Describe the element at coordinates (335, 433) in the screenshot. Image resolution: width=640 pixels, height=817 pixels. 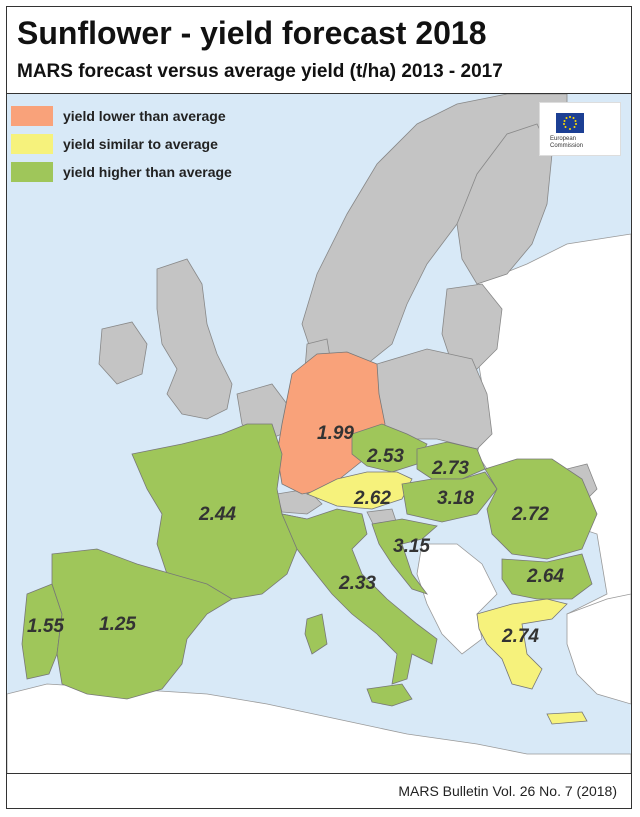
I see `value-germany: 1.99` at that location.